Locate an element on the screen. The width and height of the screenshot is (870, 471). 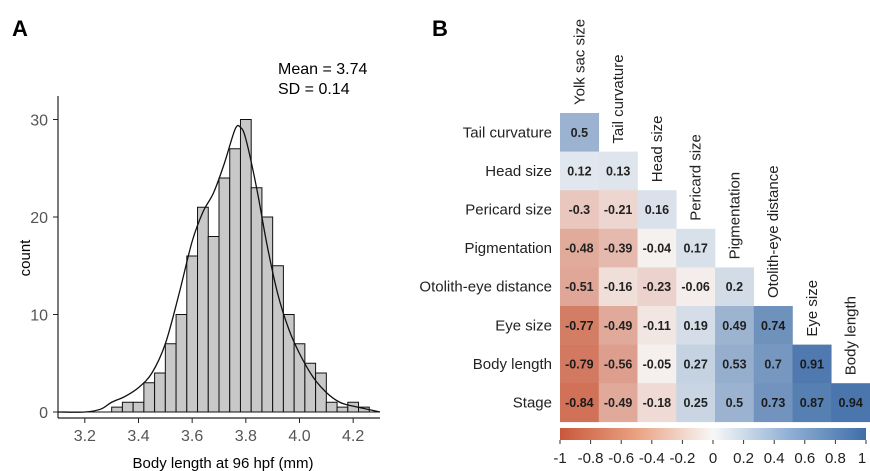
y-axis-label: count is located at coordinates (25, 258).